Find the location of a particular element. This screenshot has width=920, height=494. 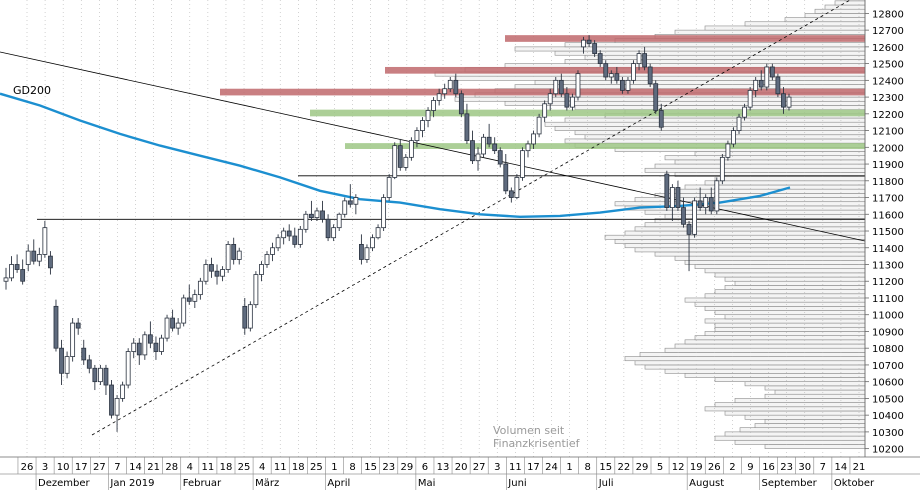

x-tick-label: 8 is located at coordinates (588, 467).